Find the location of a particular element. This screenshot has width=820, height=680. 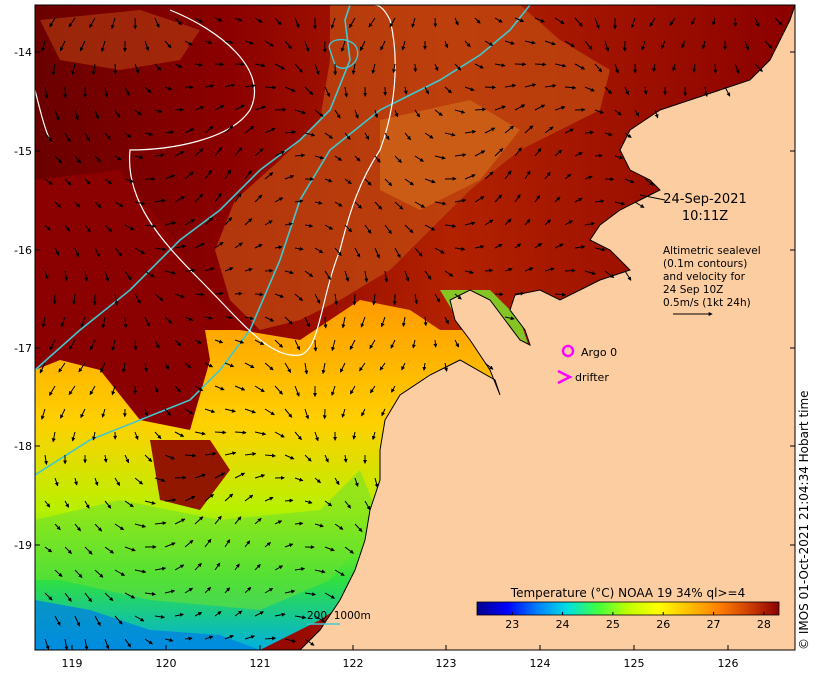

altimetry-line-3: and velocity for is located at coordinates (704, 277).